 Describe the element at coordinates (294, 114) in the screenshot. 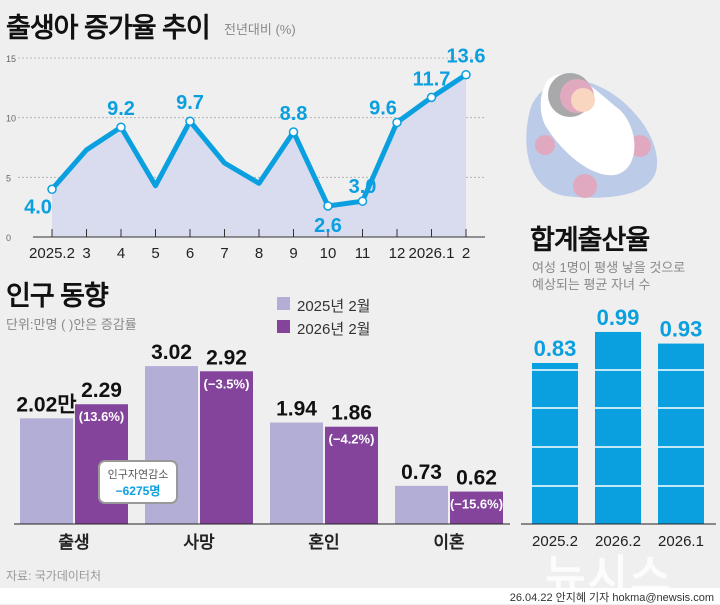

I see `data-label: 8.8` at that location.